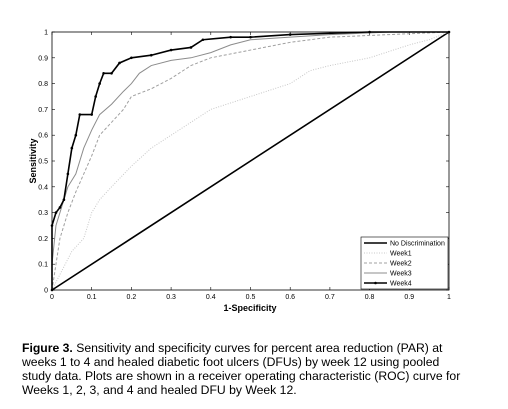 The height and width of the screenshot is (409, 508). I want to click on x-axis-label: 1-Specificity, so click(249, 308).